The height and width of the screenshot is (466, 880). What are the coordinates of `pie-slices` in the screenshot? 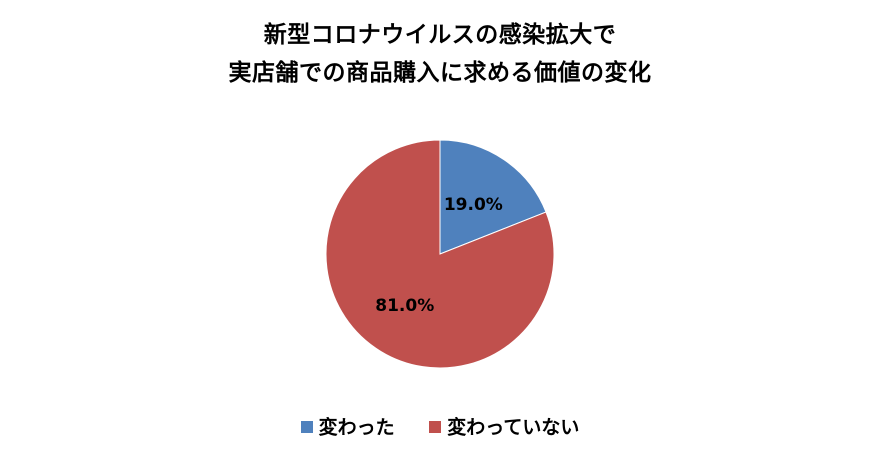 It's located at (440, 254).